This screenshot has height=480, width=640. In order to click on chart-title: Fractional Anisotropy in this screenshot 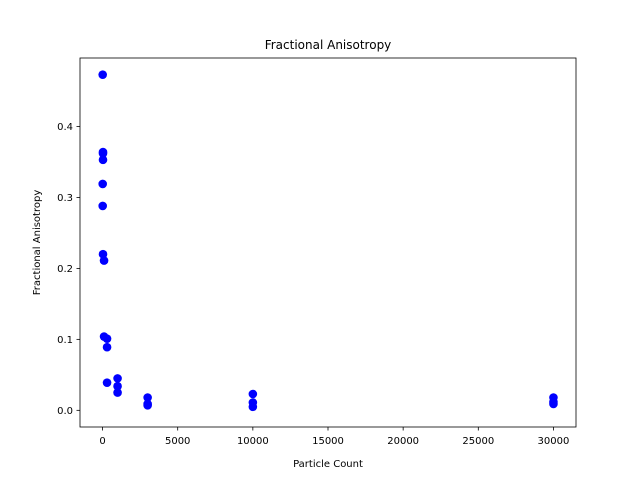, I will do `click(328, 45)`.